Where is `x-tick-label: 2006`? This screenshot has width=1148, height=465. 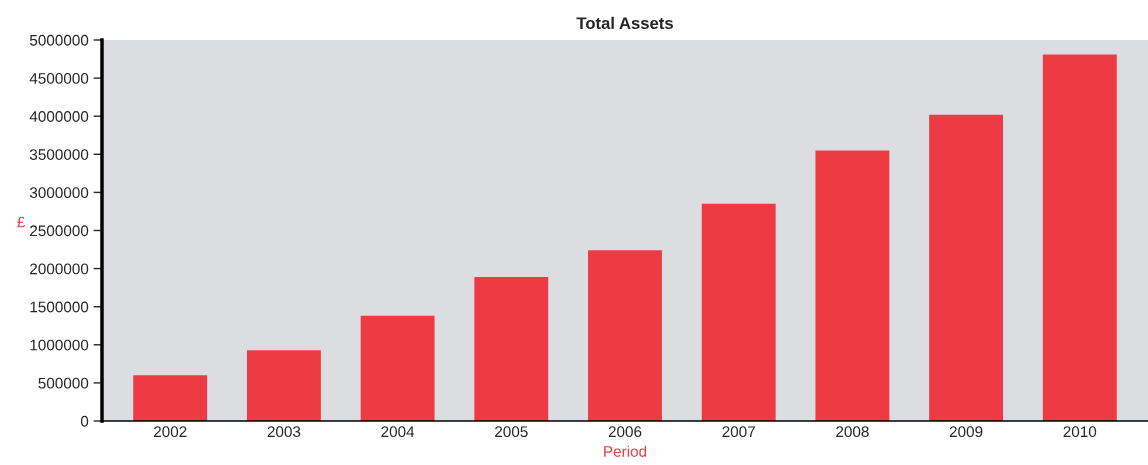 x-tick-label: 2006 is located at coordinates (625, 432).